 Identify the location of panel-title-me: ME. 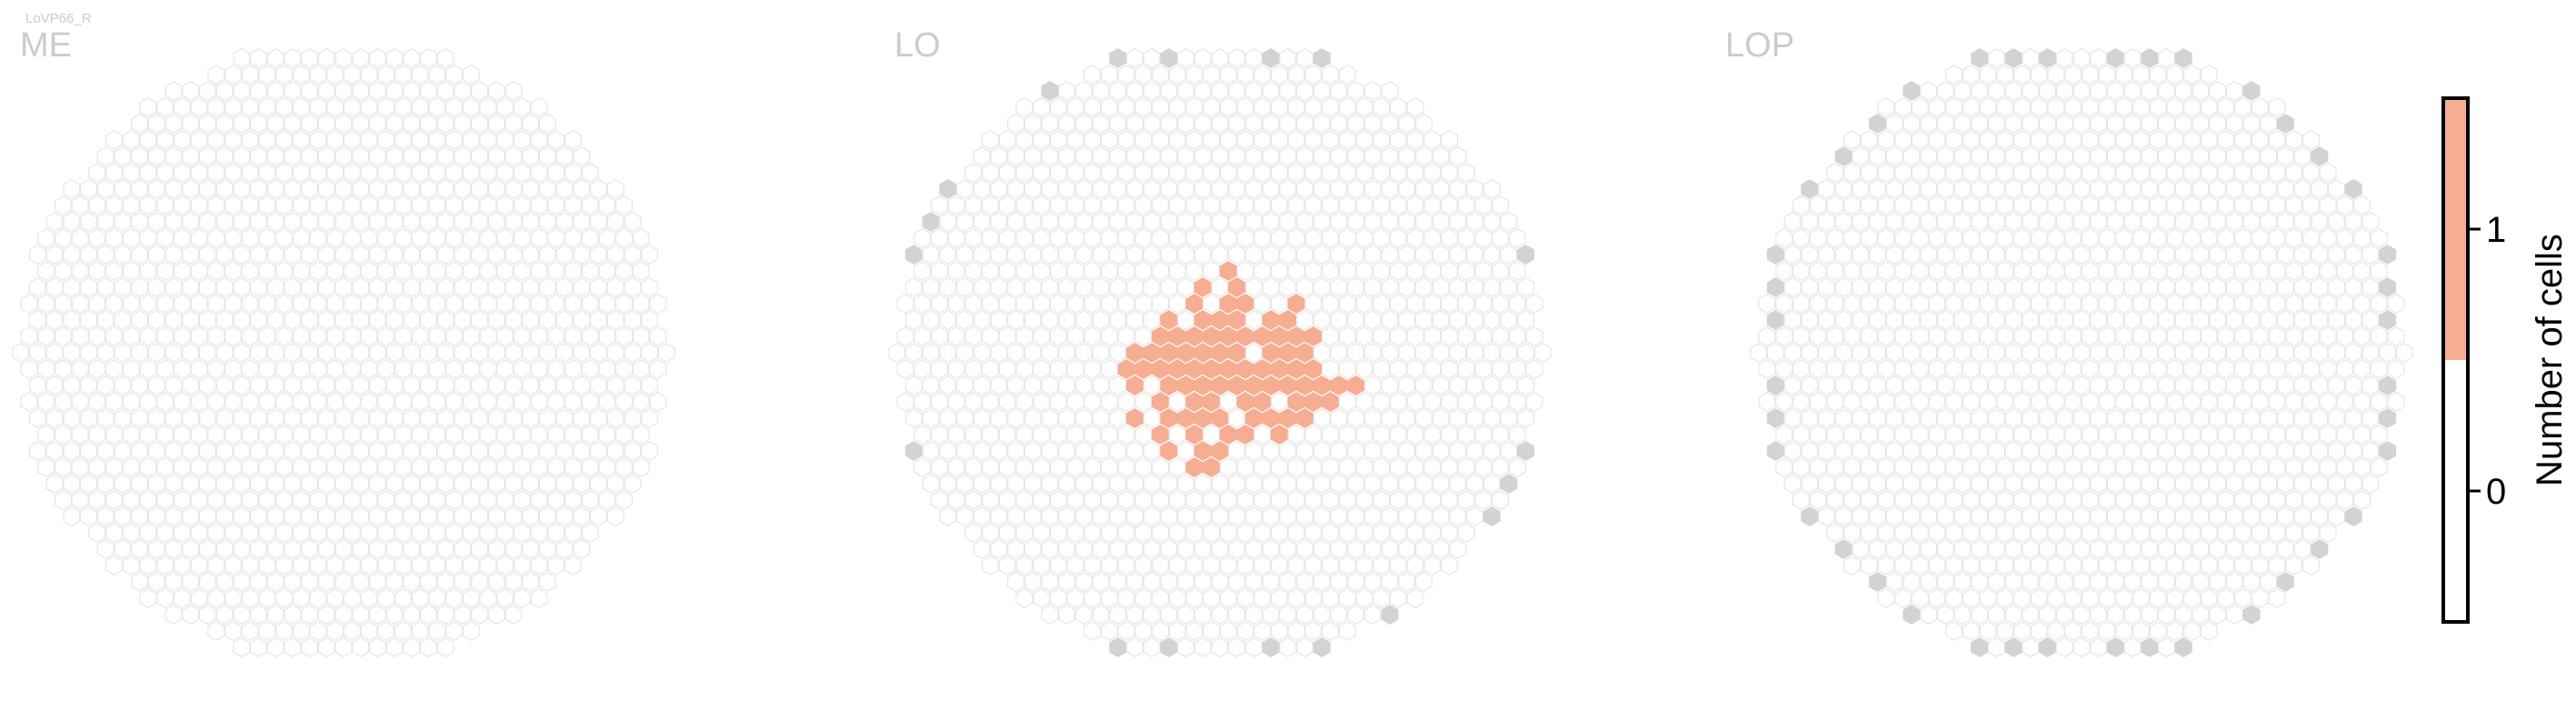
(46, 45).